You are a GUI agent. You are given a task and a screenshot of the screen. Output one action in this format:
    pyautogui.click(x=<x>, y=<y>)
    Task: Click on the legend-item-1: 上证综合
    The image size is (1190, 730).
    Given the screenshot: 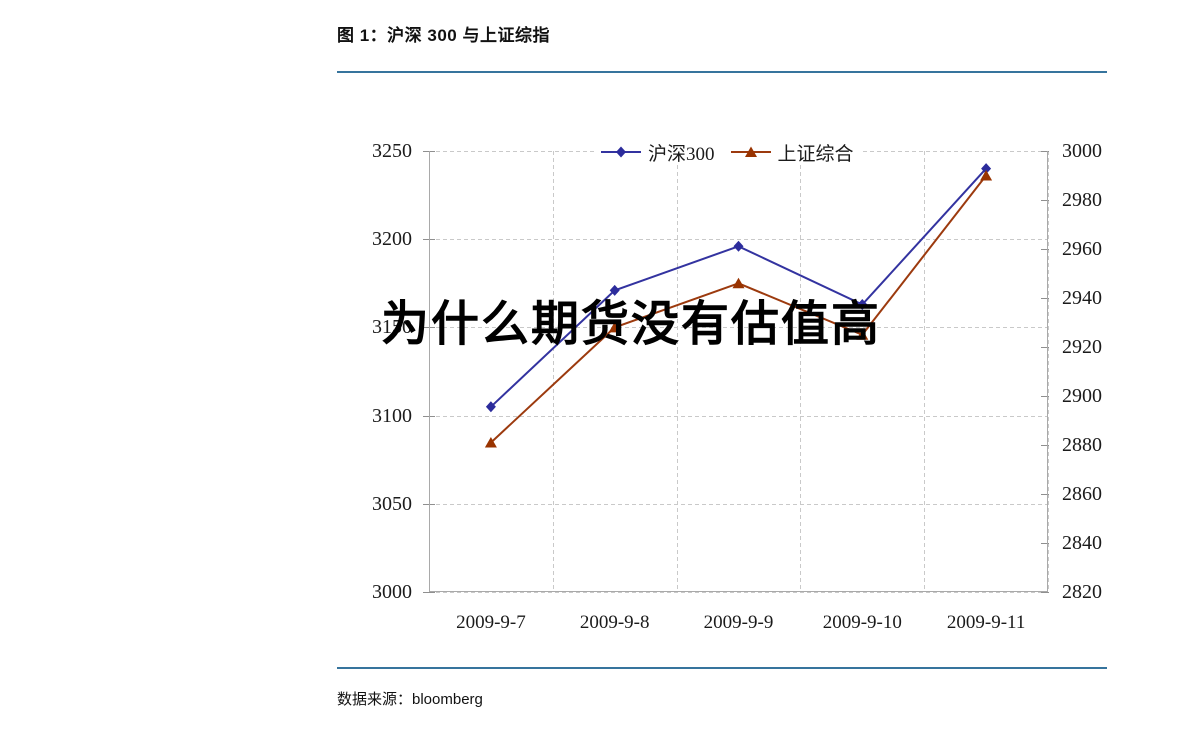 What is the action you would take?
    pyautogui.click(x=792, y=152)
    